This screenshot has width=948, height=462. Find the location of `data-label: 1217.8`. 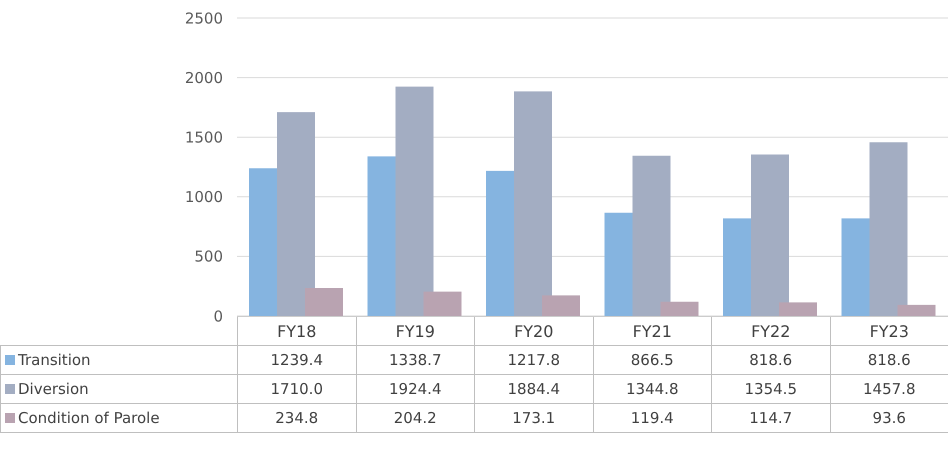

data-label: 1217.8 is located at coordinates (533, 360).